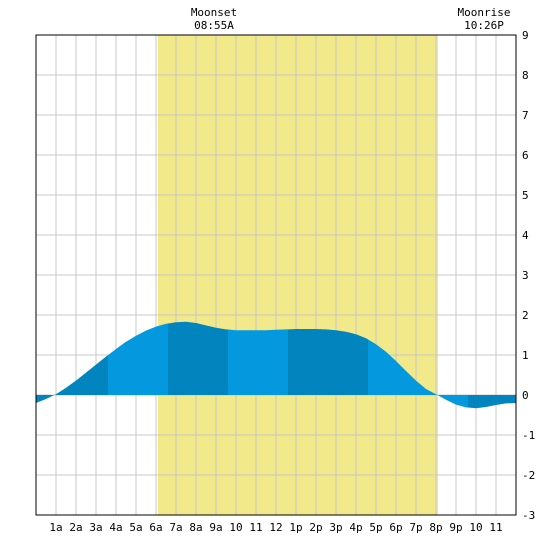 The image size is (550, 550). I want to click on y-tick-label: -3, so click(528, 515).